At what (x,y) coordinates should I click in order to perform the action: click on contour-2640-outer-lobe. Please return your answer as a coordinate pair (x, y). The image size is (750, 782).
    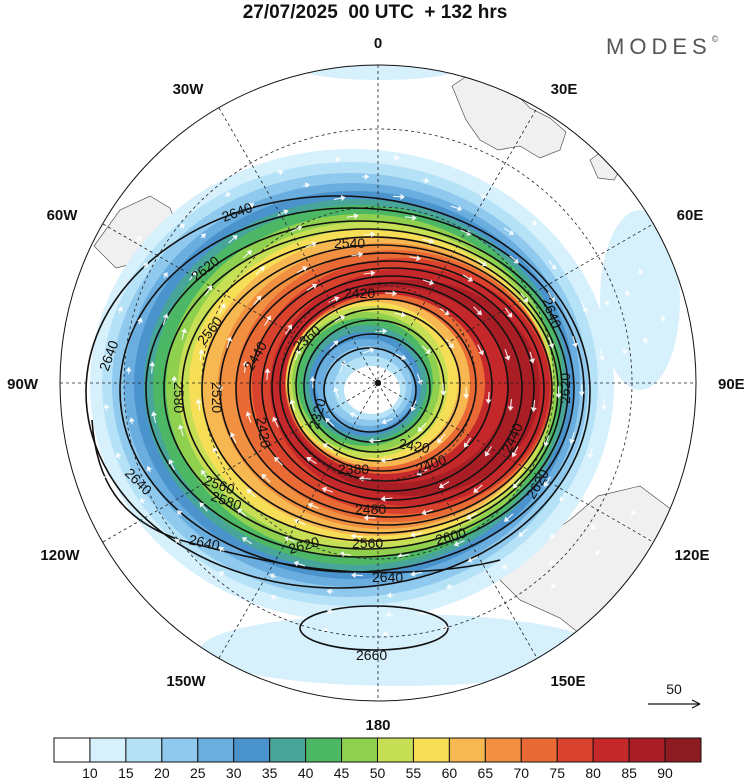
    Looking at the image, I should click on (296, 496).